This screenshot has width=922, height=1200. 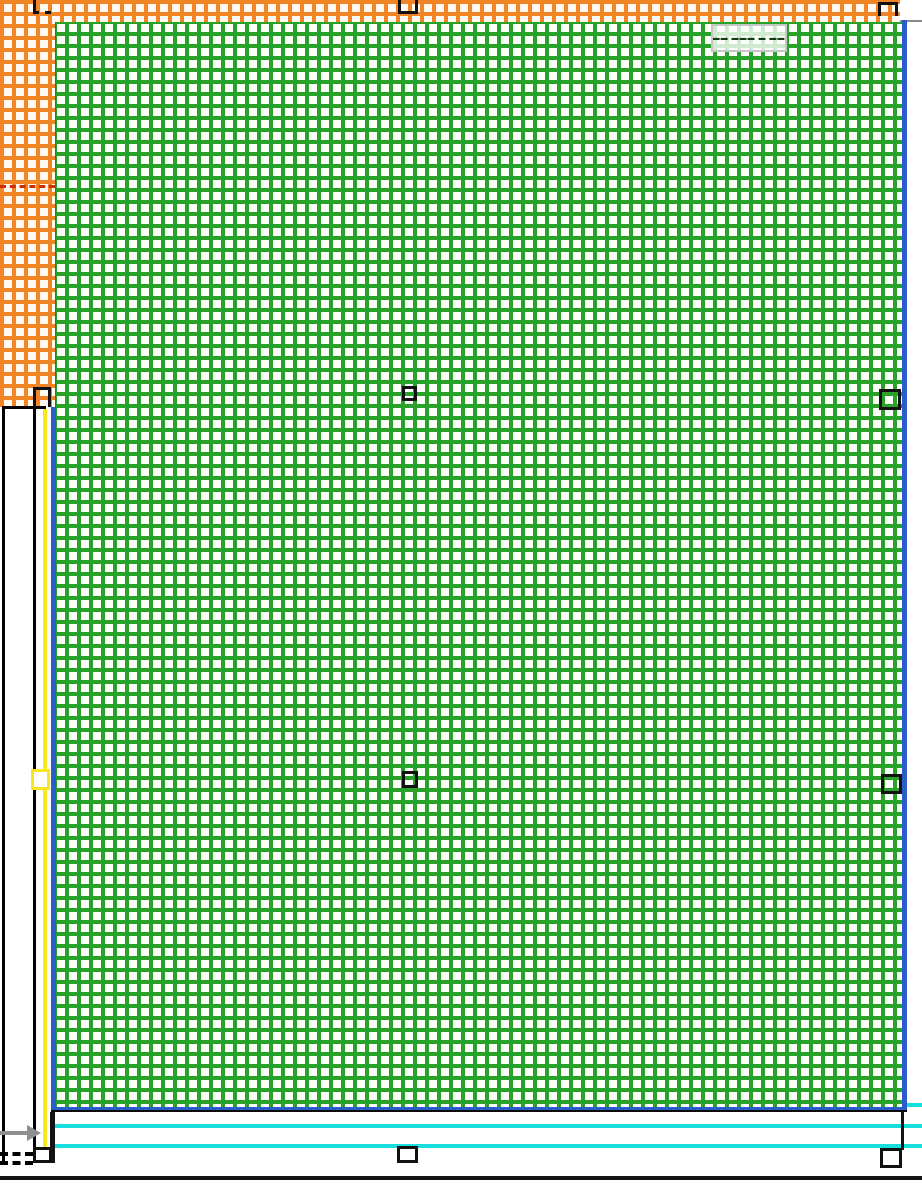 What do you see at coordinates (904, 566) in the screenshot?
I see `frame-rail-right` at bounding box center [904, 566].